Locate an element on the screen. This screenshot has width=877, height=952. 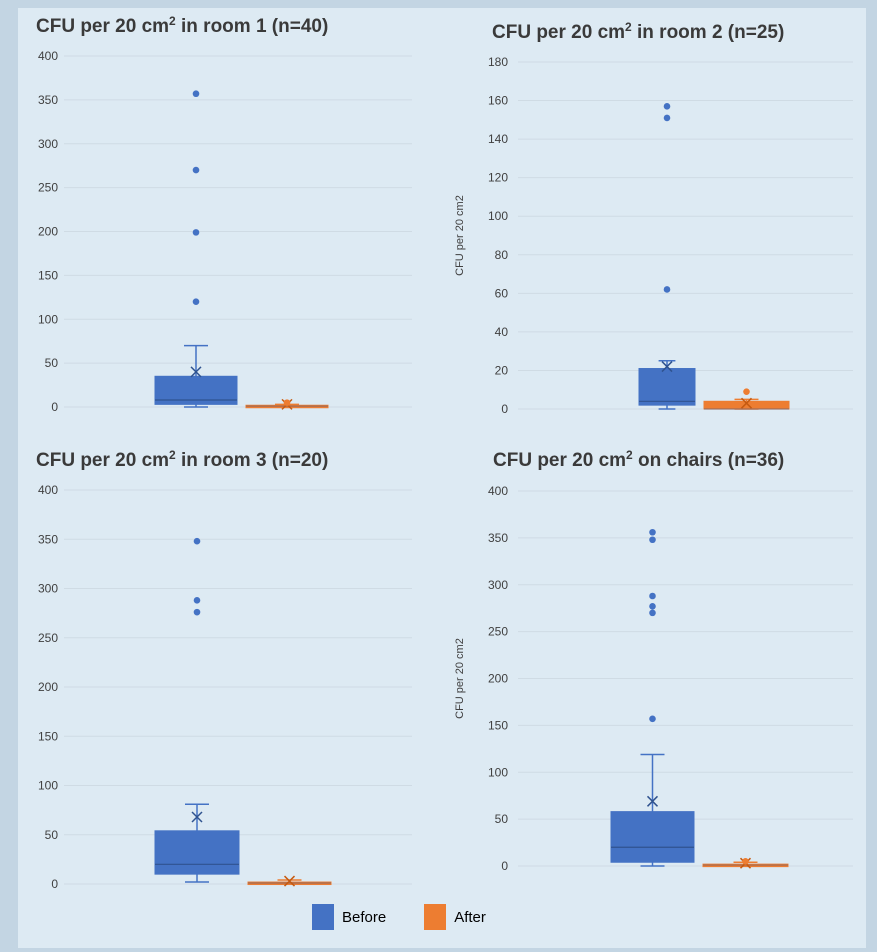
legend-item-after: After is located at coordinates (455, 917).